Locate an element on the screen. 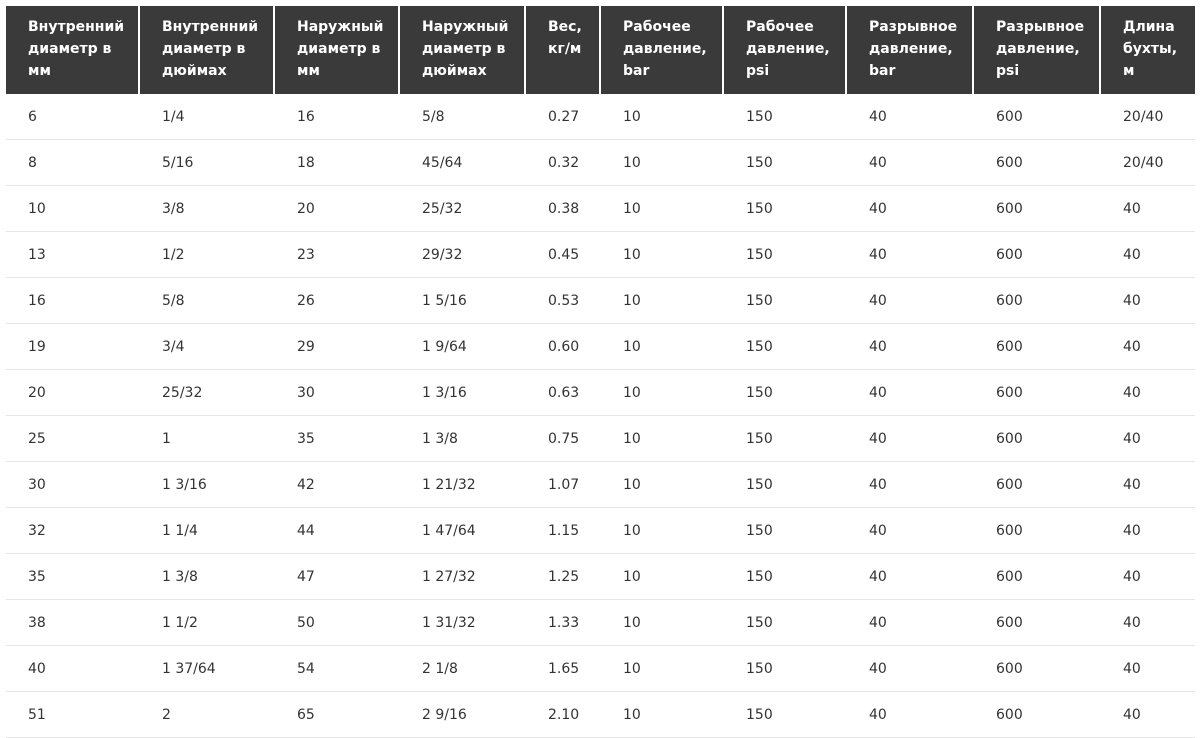 This screenshot has width=1200, height=738. table-row: 19 3/4 29 1 9/64 0.60 10 150 40 600 40 is located at coordinates (600, 347).